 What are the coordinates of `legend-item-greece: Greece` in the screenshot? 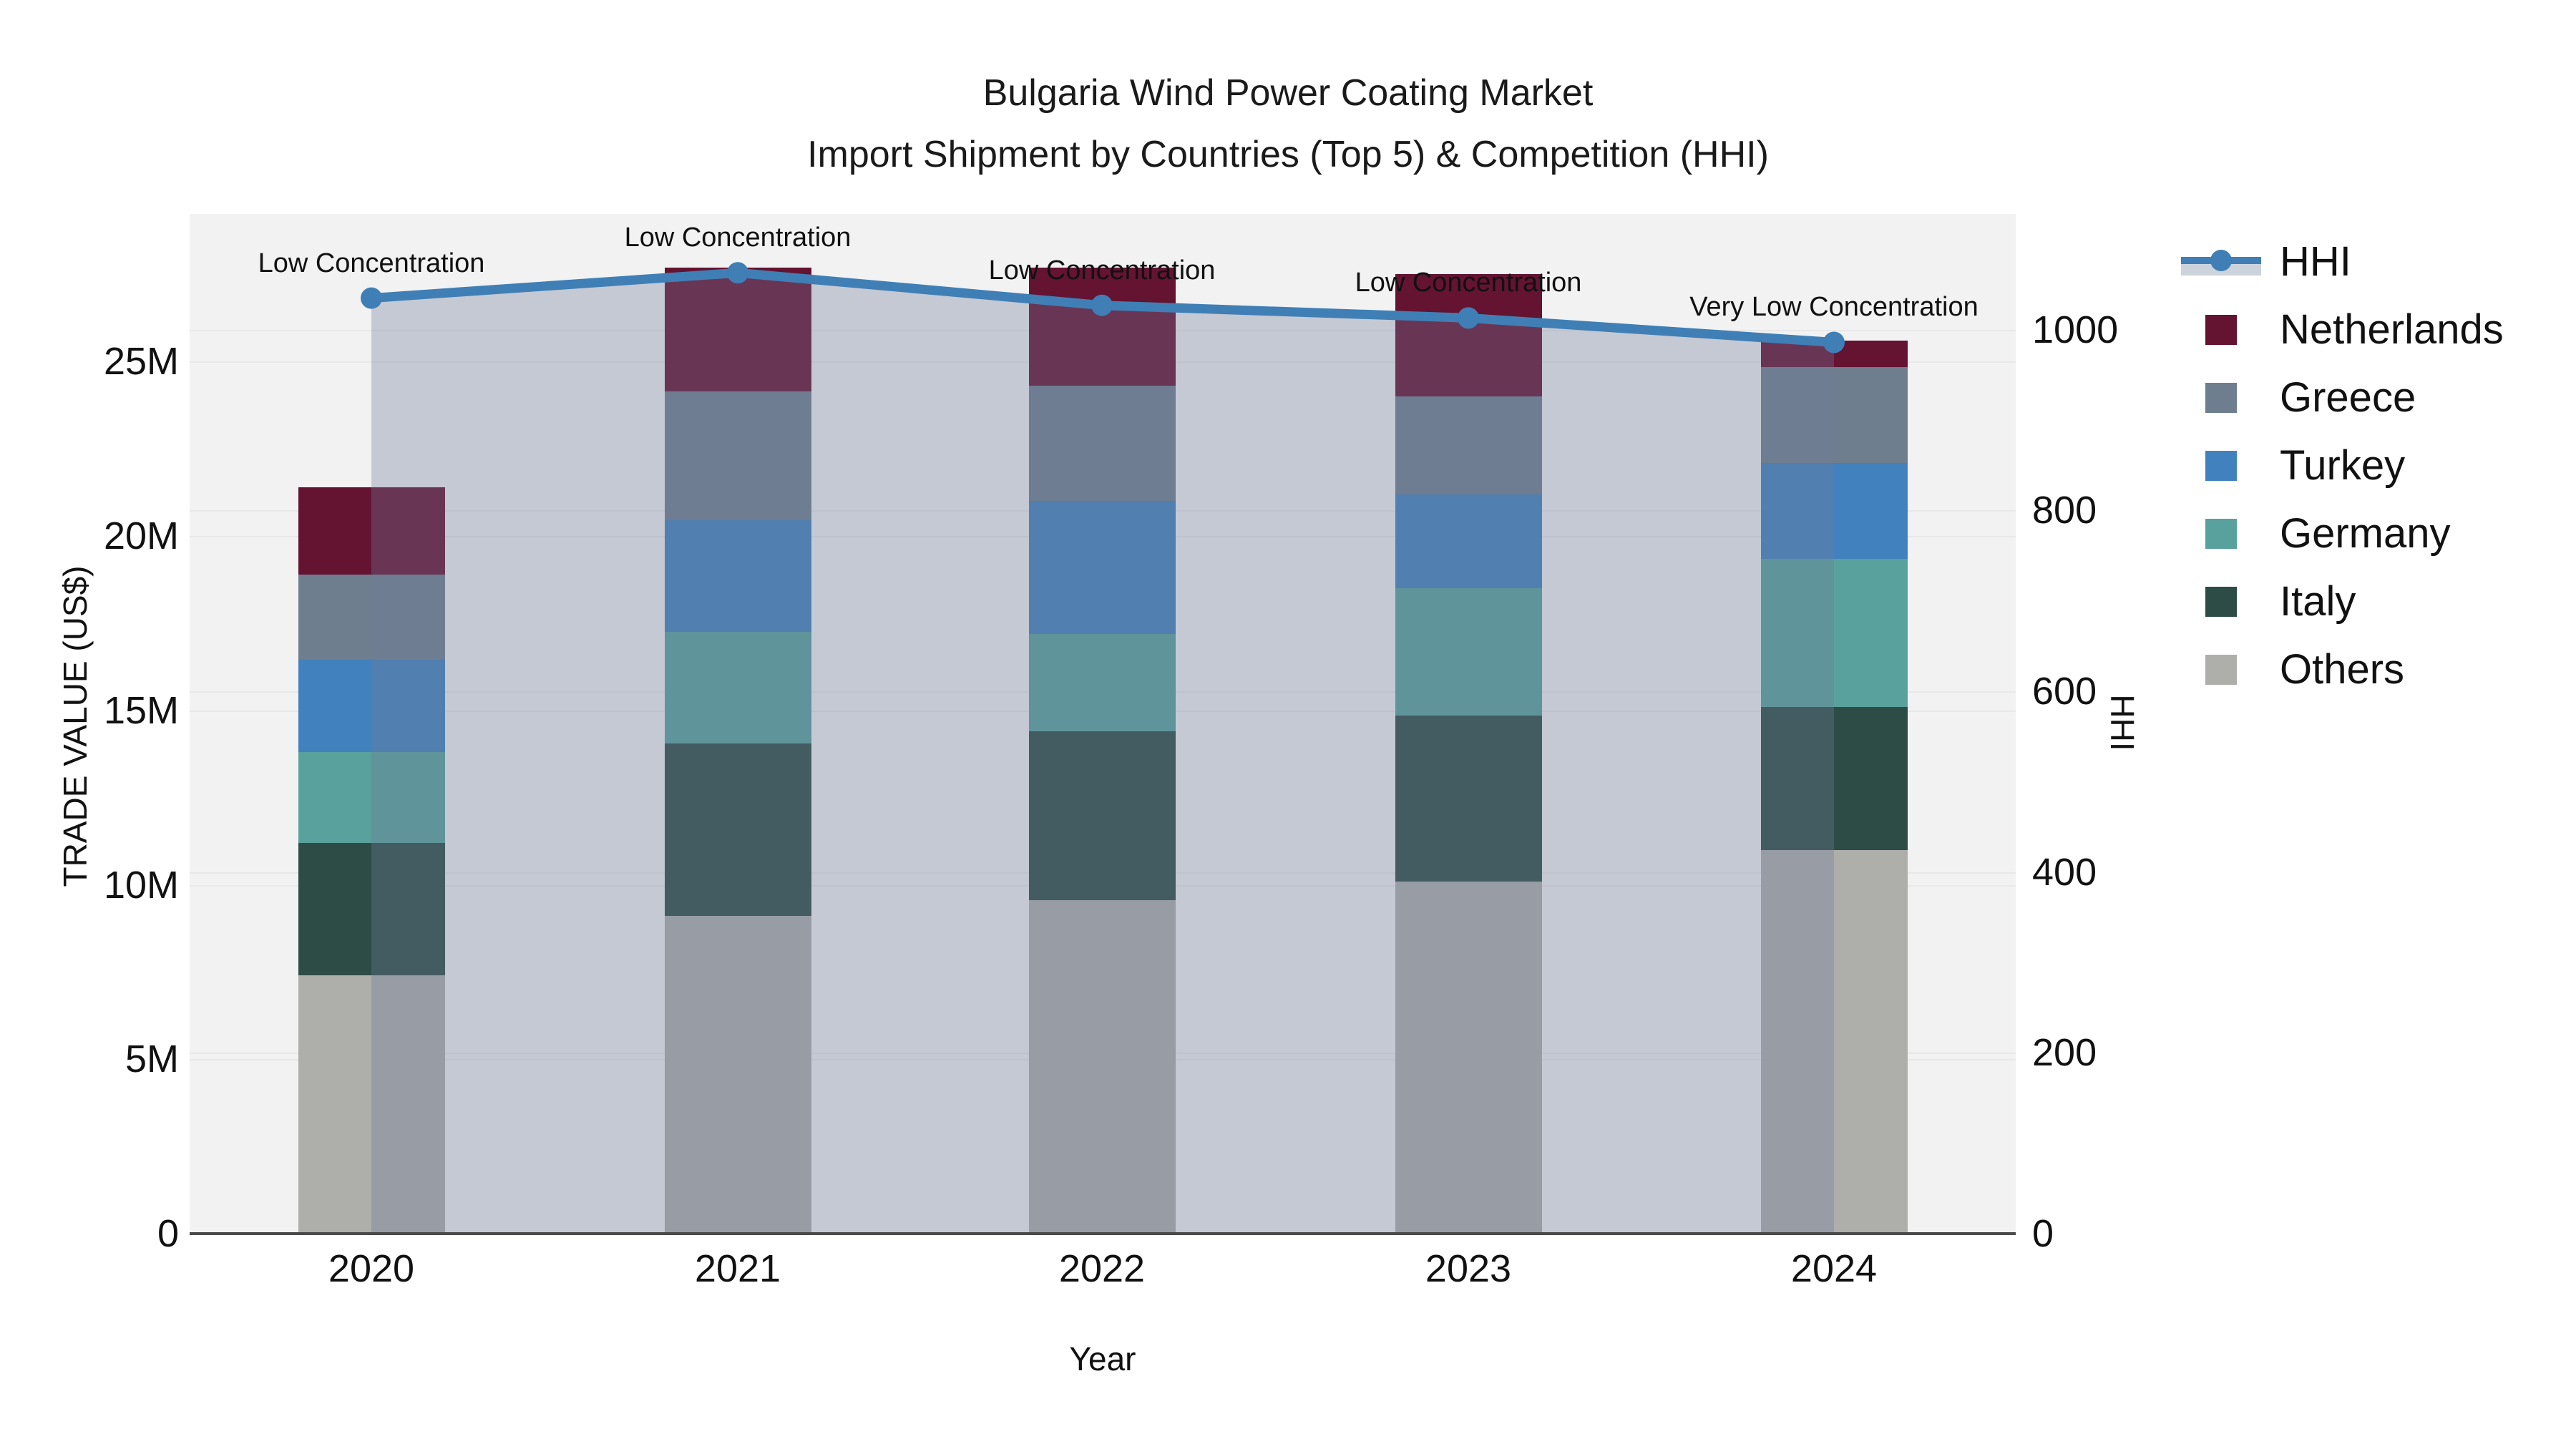 It's located at (2342, 397).